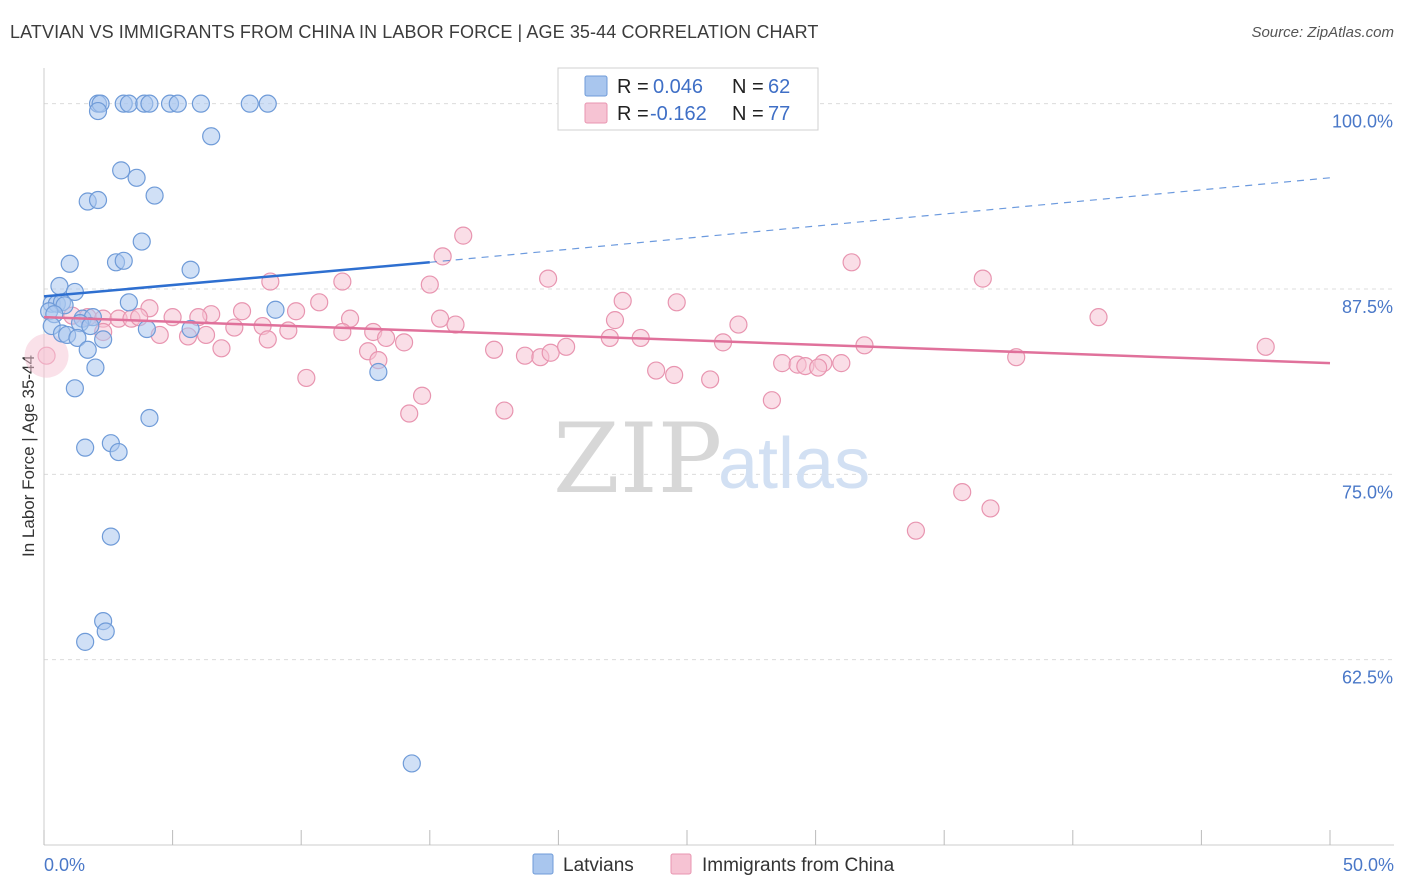  I want to click on legend-n-value-2: 77, so click(779, 114).